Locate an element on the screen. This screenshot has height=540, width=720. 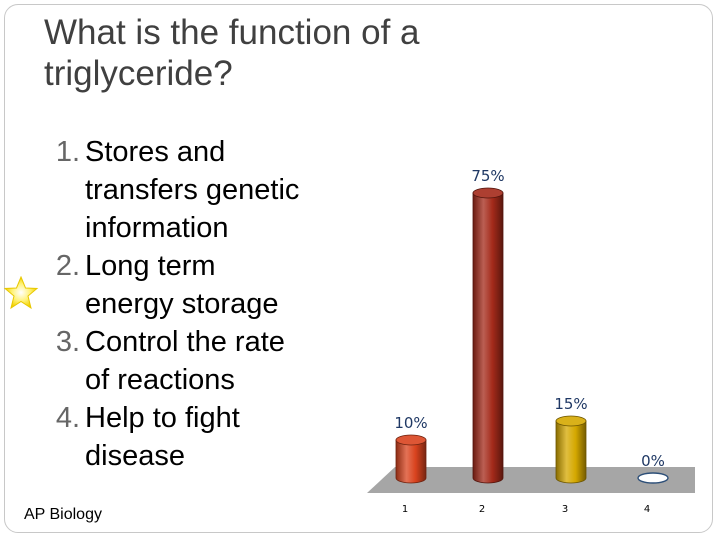
option-number: 3. is located at coordinates (67, 342).